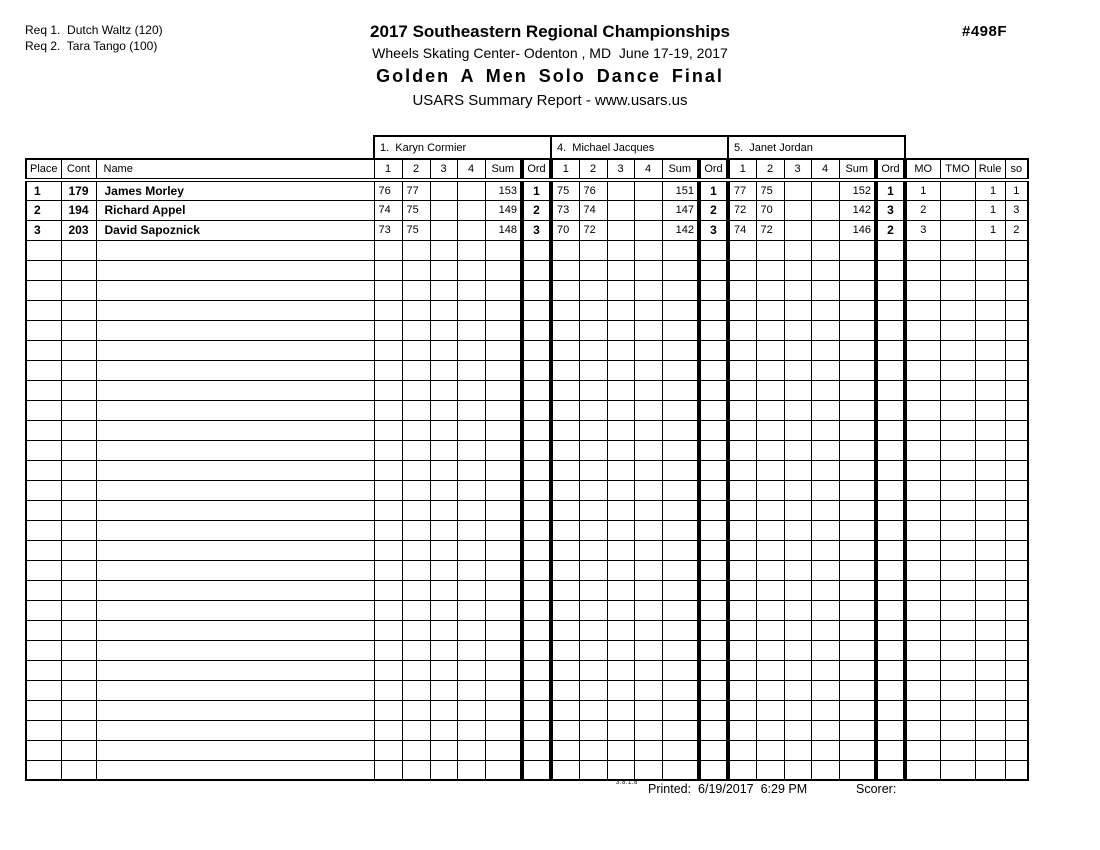 This screenshot has height=850, width=1100. I want to click on judge2-score4-cell, so click(648, 610).